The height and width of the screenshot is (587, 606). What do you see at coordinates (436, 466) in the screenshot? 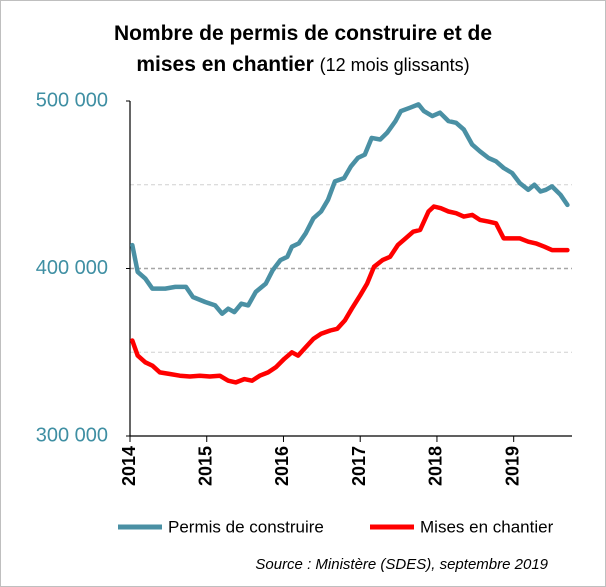
I see `x-tick-label: 2018` at bounding box center [436, 466].